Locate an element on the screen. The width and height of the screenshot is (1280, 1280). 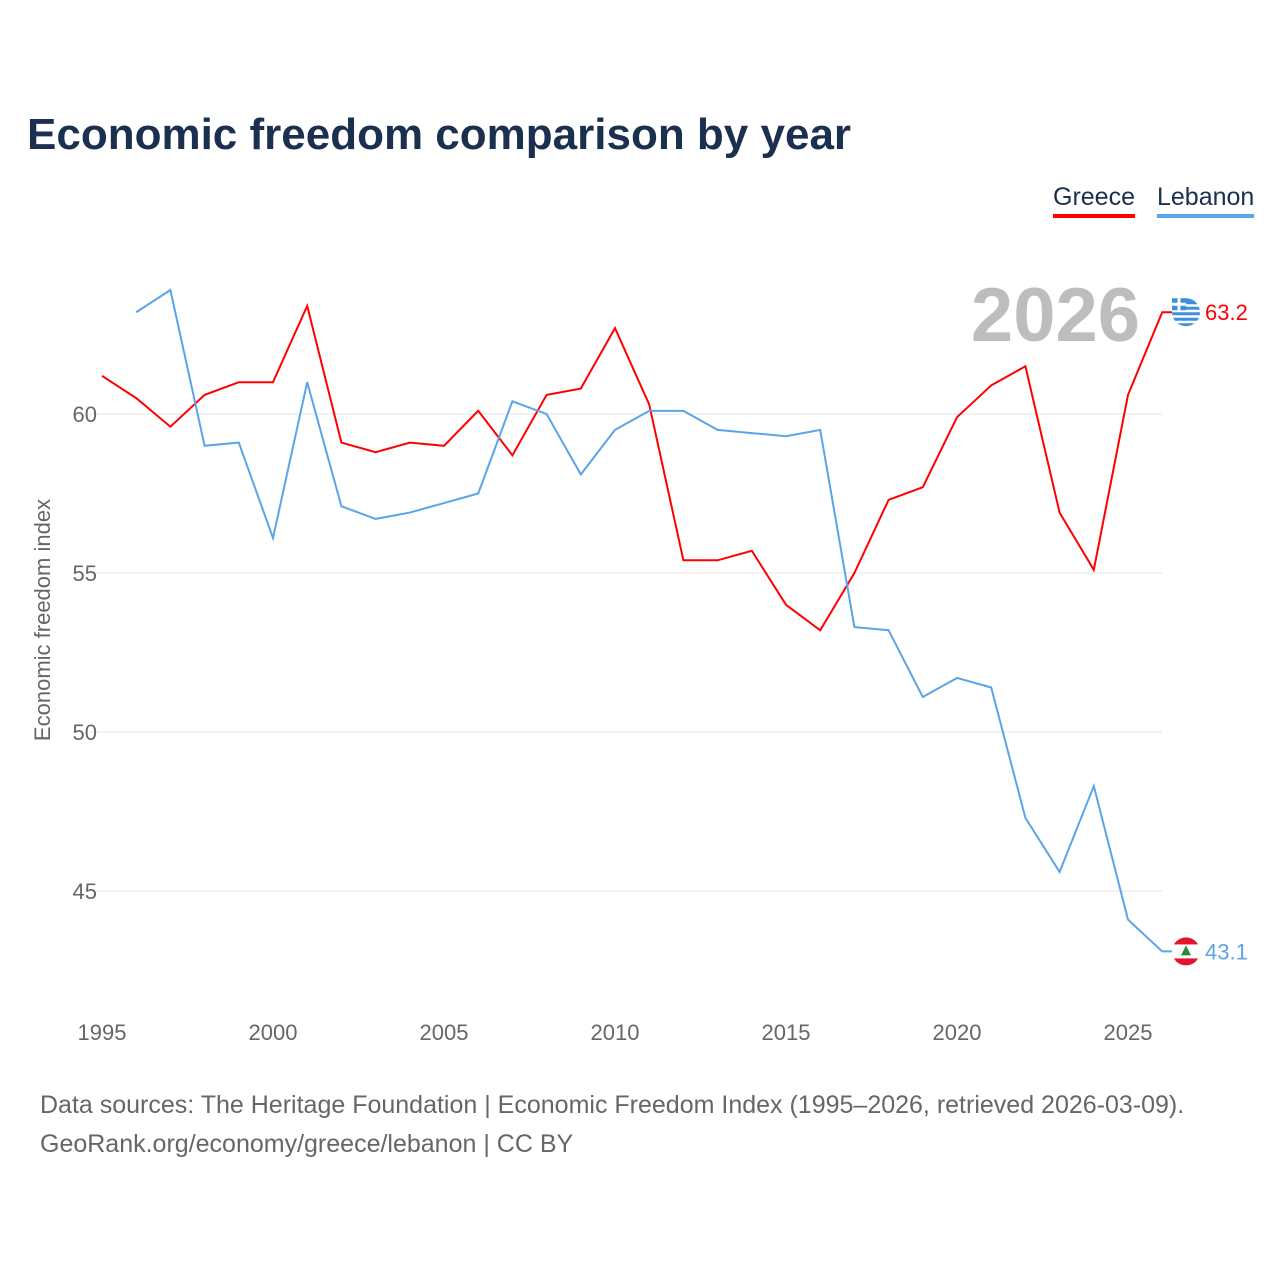
y-tick-label: 60 is located at coordinates (85, 414).